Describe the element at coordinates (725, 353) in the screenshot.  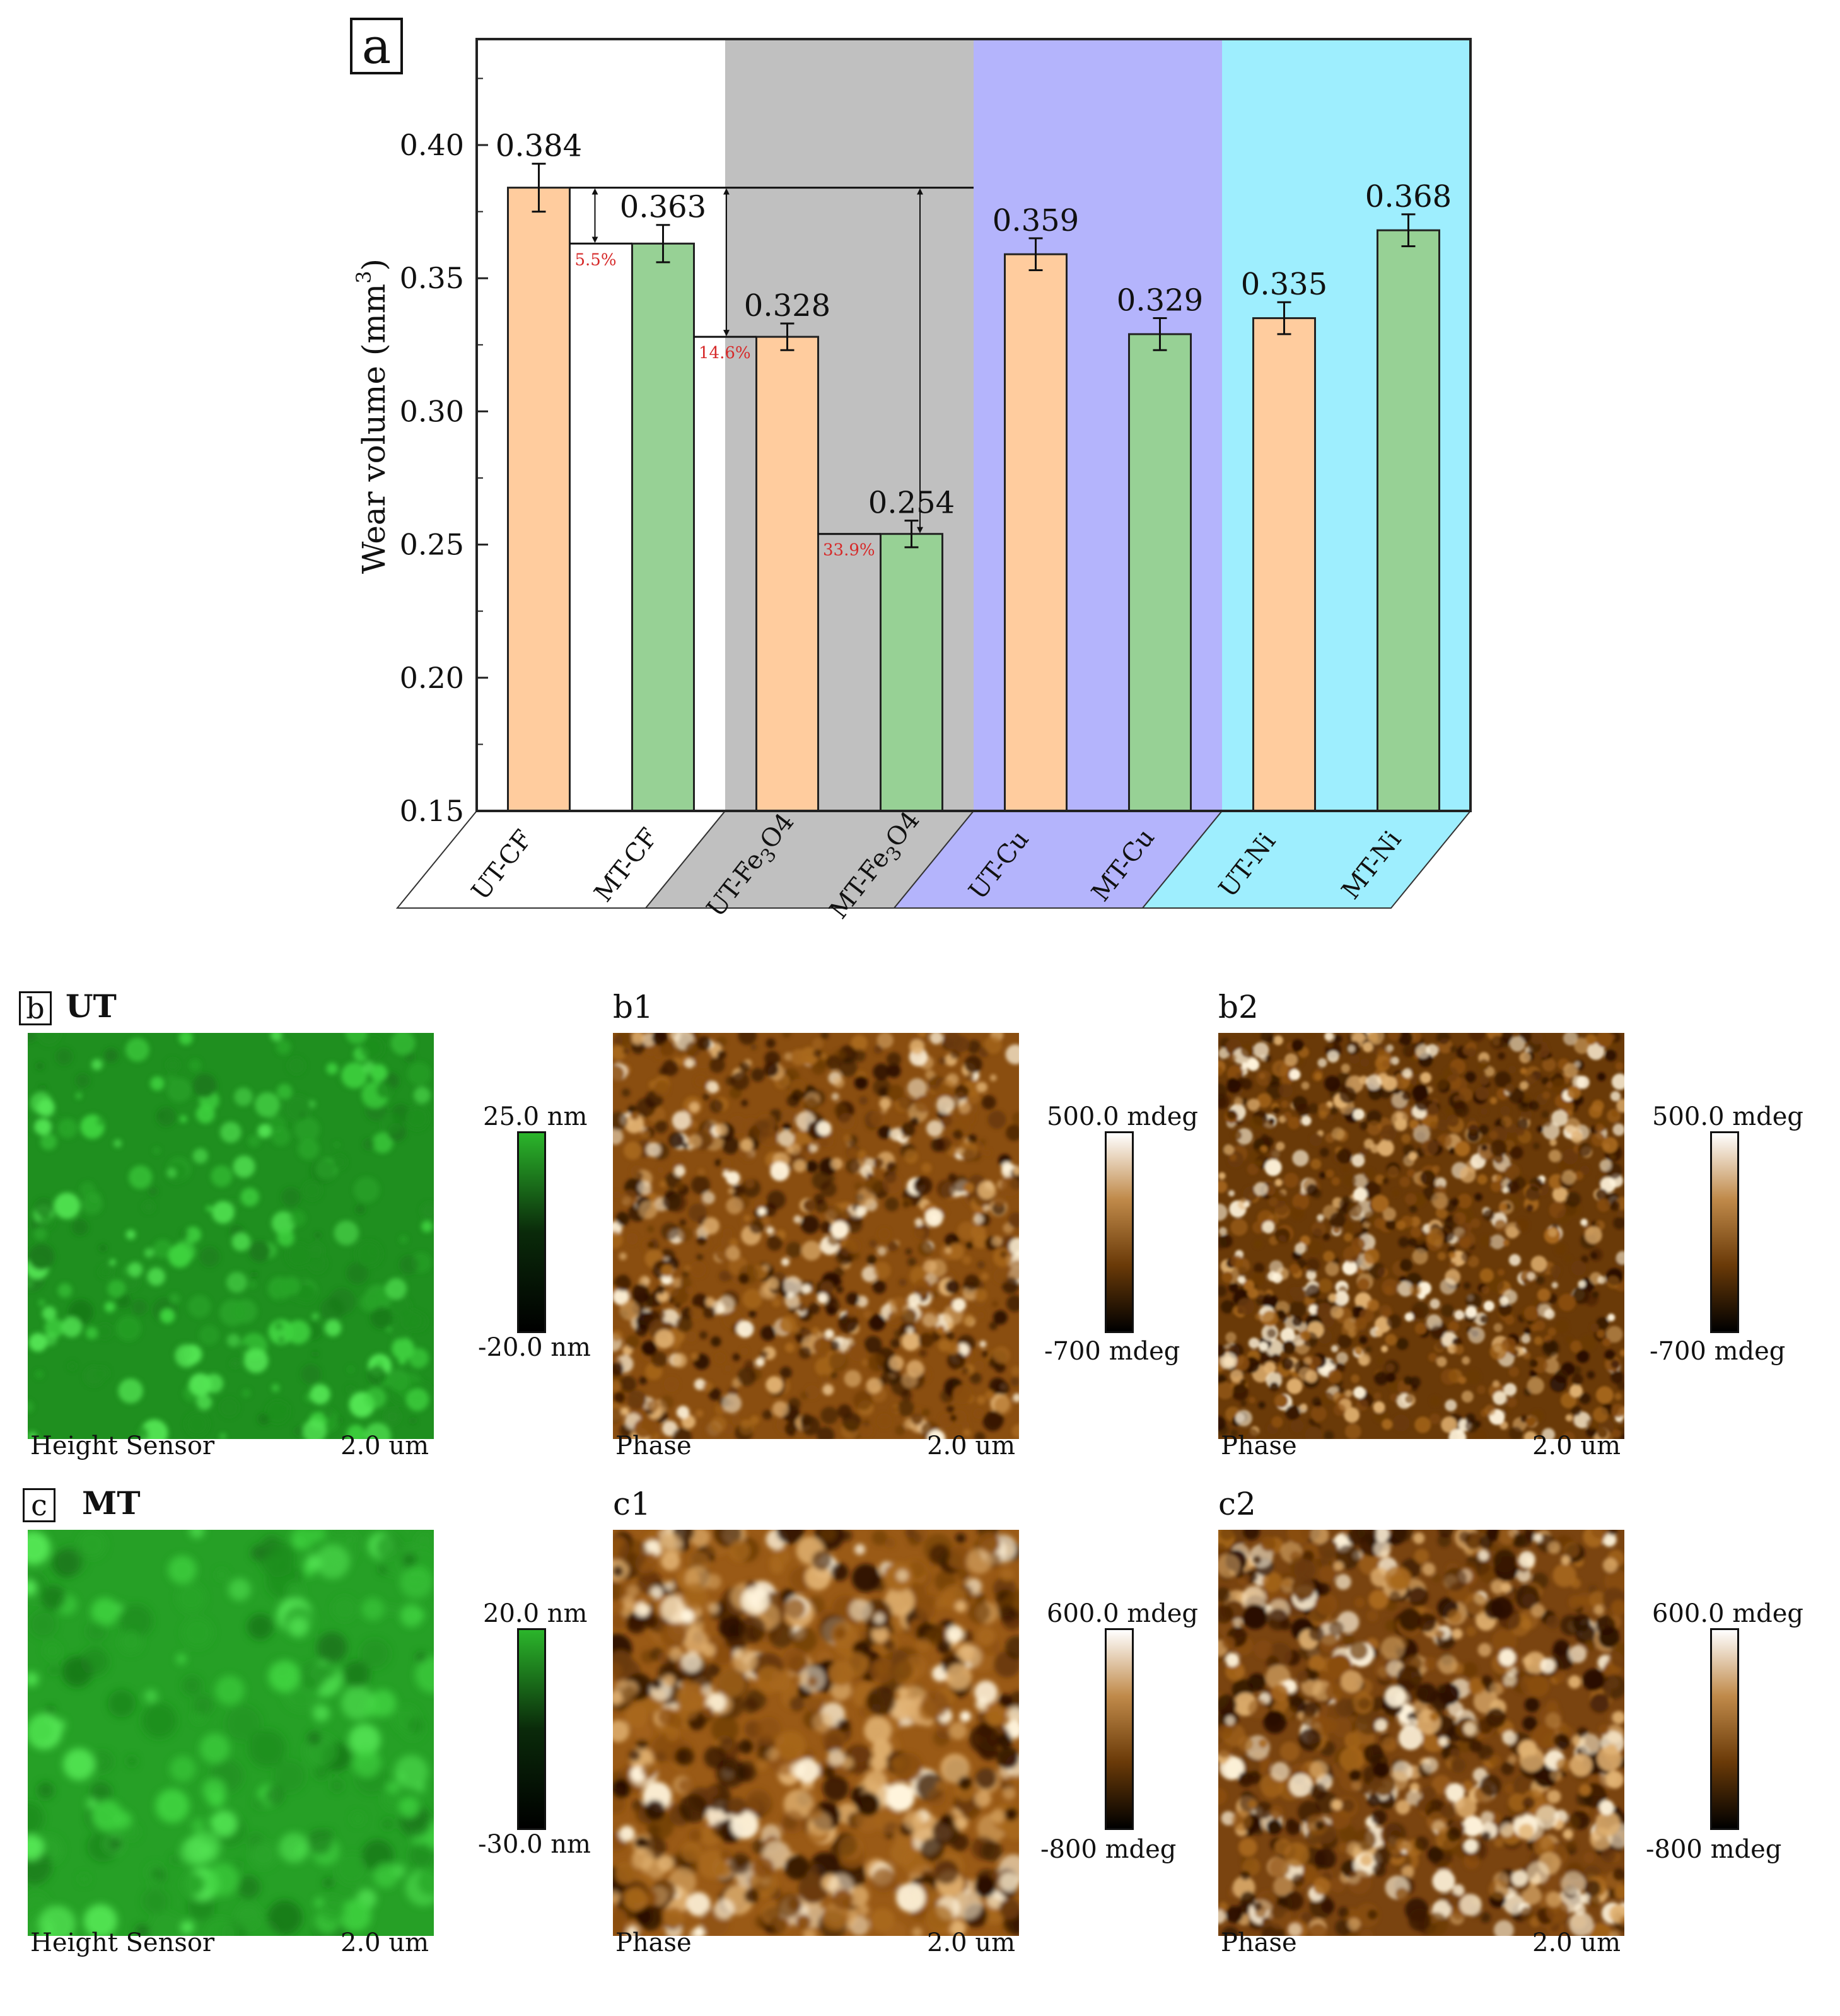
I see `reduction-label-UT-Fe3O4: 14.6%` at that location.